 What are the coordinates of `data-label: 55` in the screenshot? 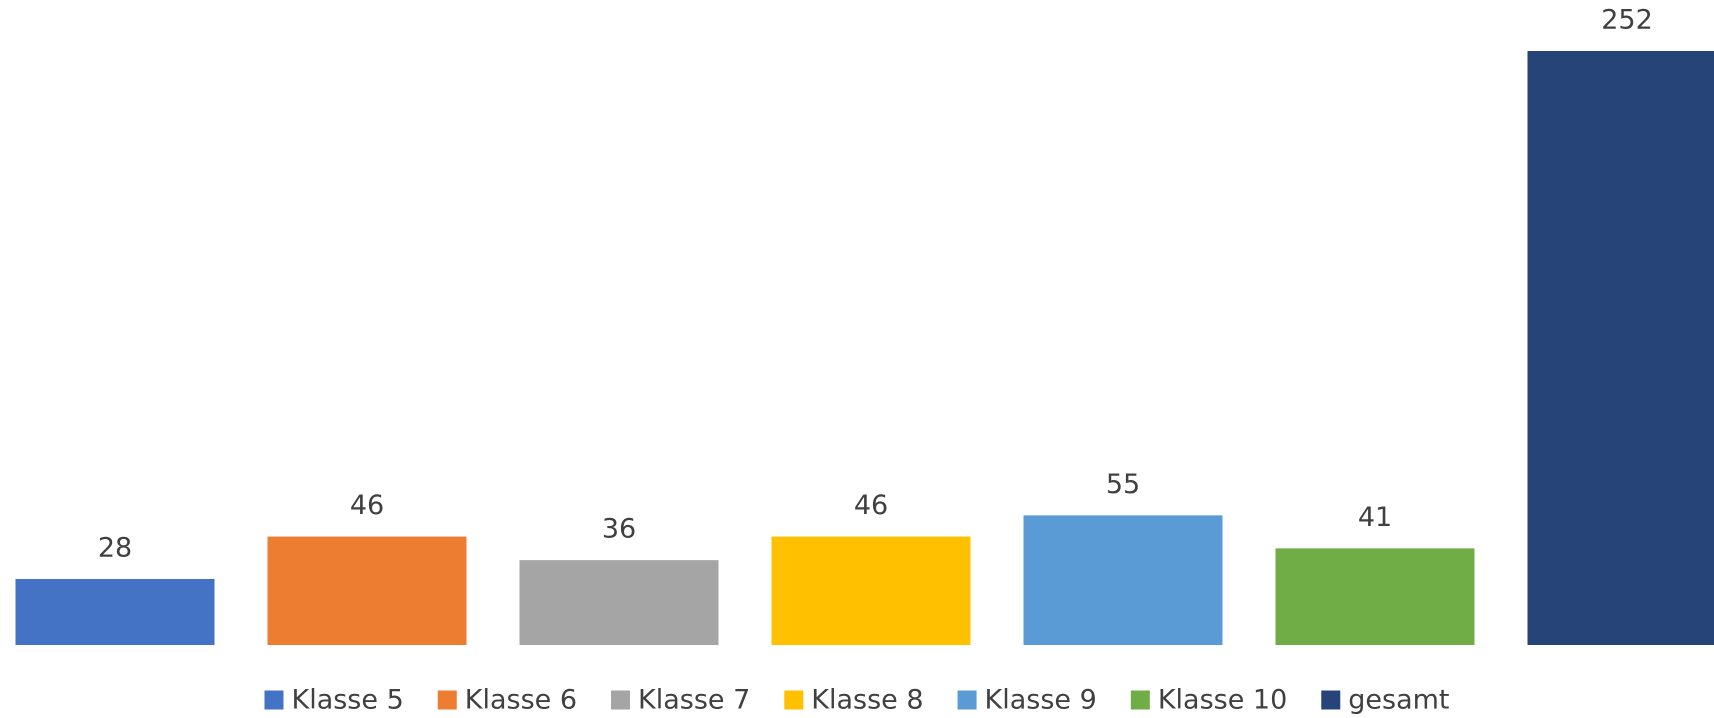 It's located at (1123, 484).